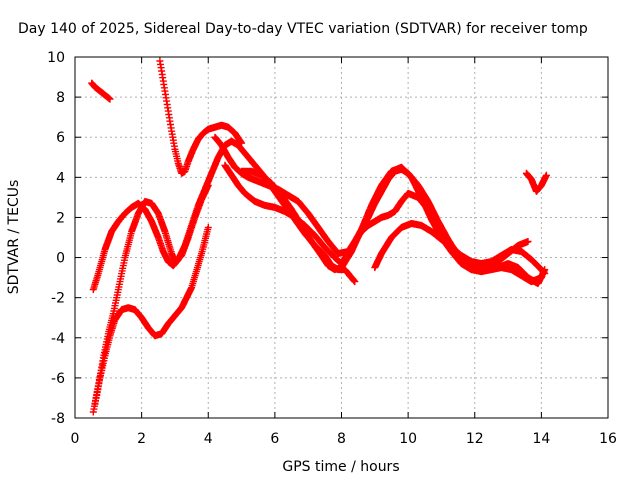 This screenshot has width=640, height=480. I want to click on series-track-e, so click(150, 298).